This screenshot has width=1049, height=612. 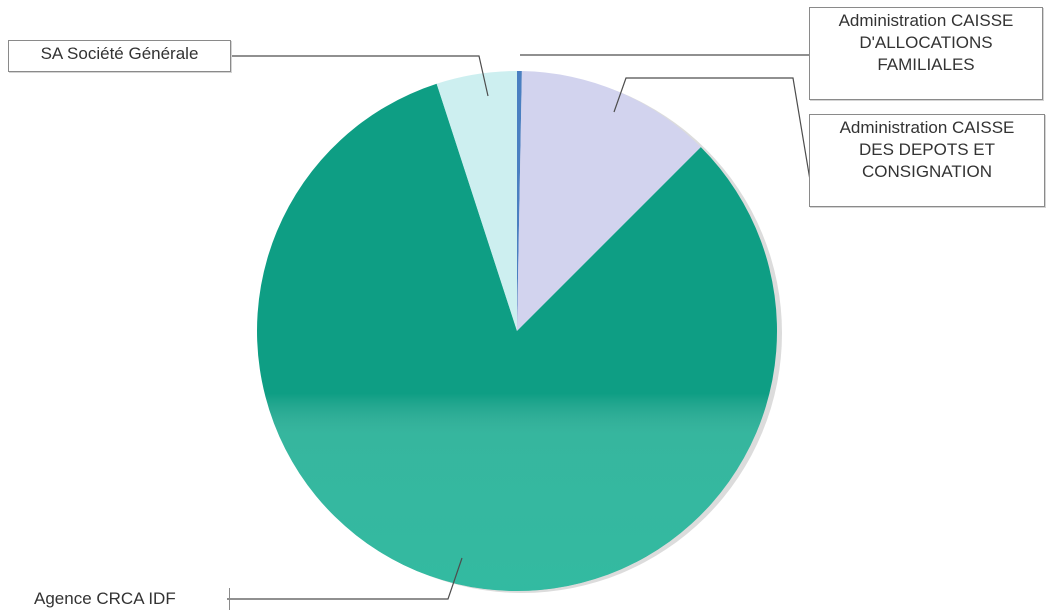 I want to click on leader-line-crca, so click(x=345, y=578).